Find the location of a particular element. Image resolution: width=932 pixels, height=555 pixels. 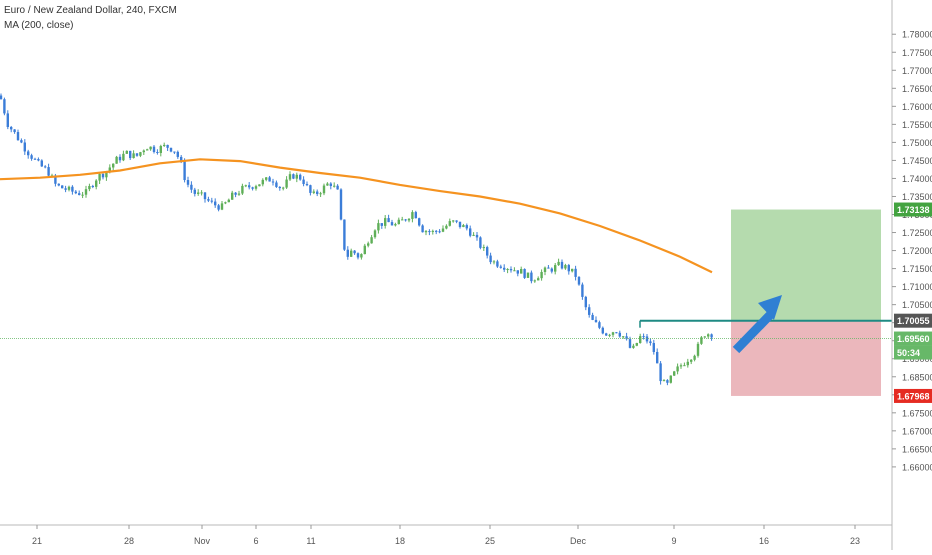

price-tick-label: 1.76500 is located at coordinates (917, 89).